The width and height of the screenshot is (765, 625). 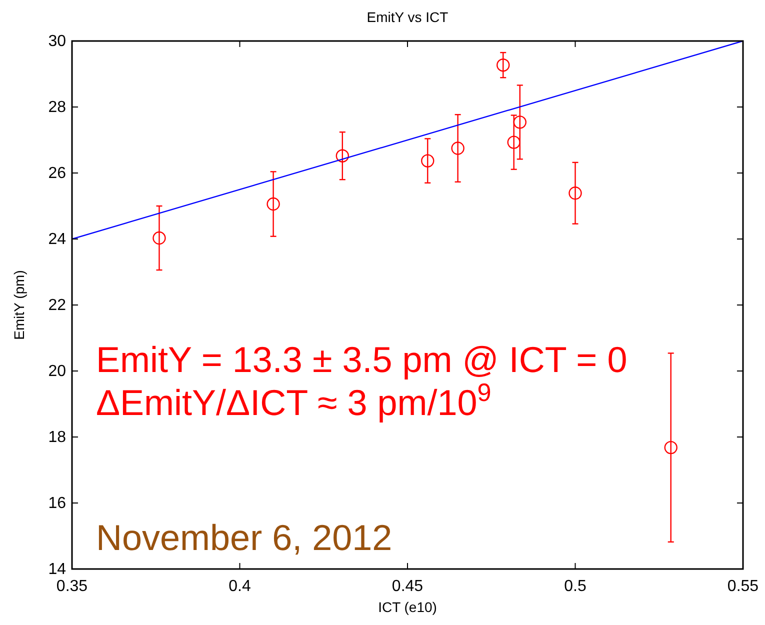 What do you see at coordinates (294, 401) in the screenshot?
I see `annotation: ΔEmitY/ΔICT ≈ 3 pm/10$^{9}$` at bounding box center [294, 401].